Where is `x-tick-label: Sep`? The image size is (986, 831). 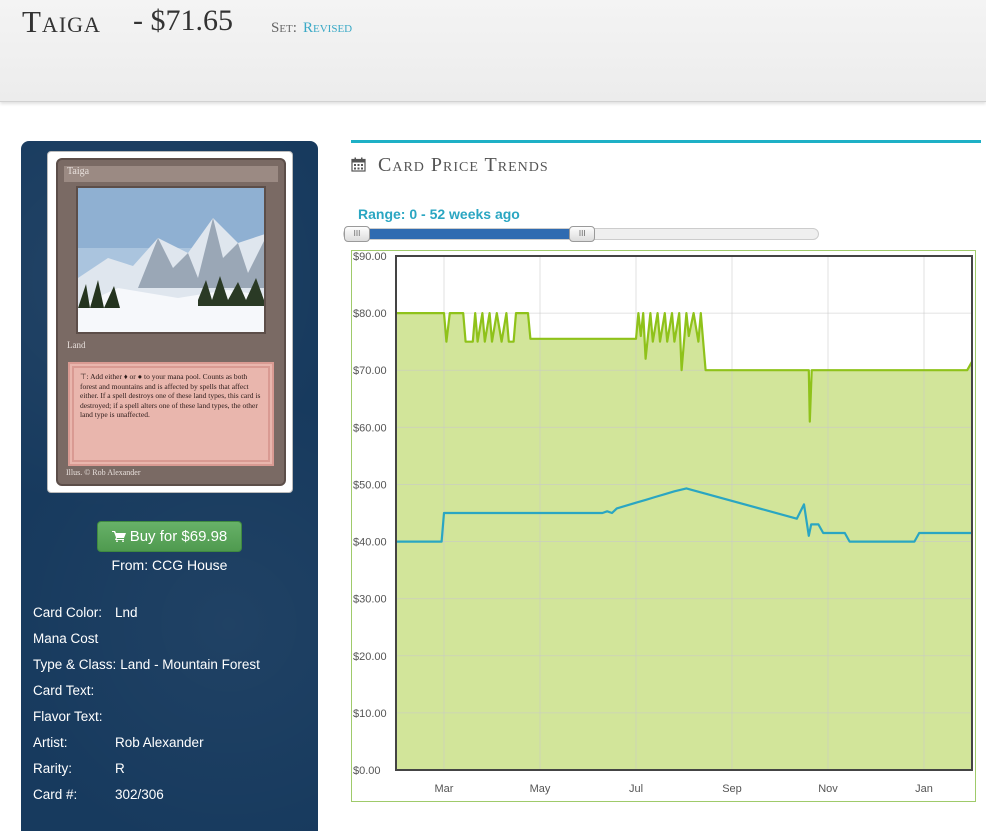
x-tick-label: Sep is located at coordinates (732, 789).